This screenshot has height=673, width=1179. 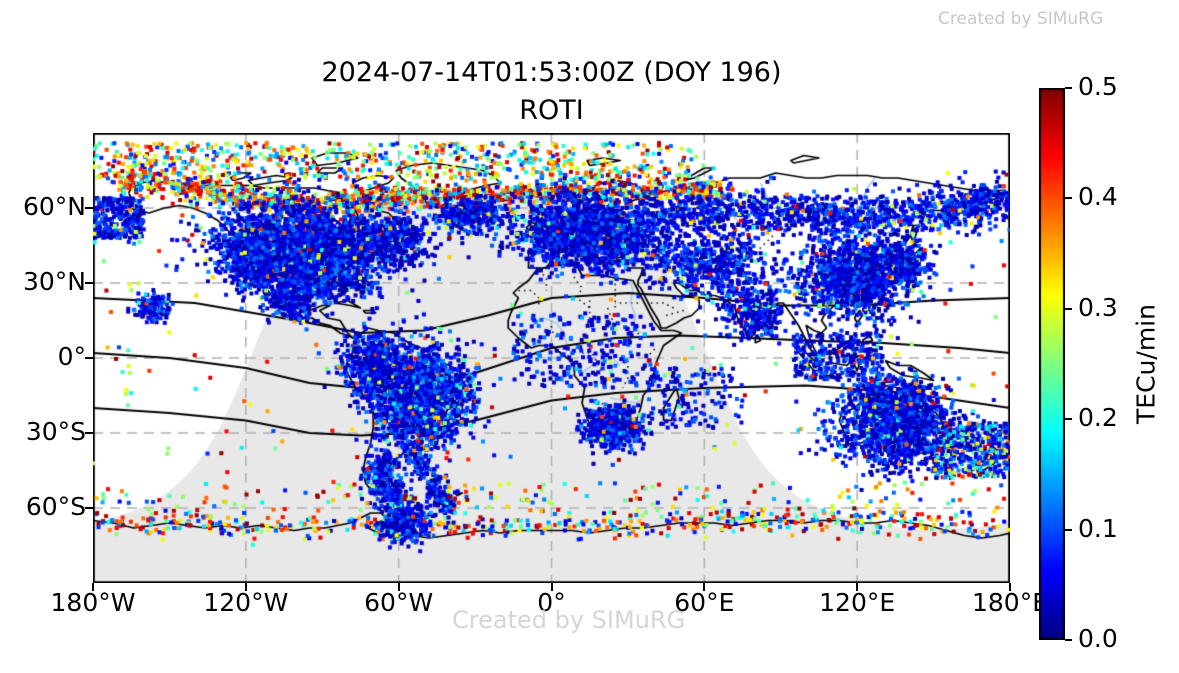 I want to click on x-tick-label: 120°E, so click(x=857, y=602).